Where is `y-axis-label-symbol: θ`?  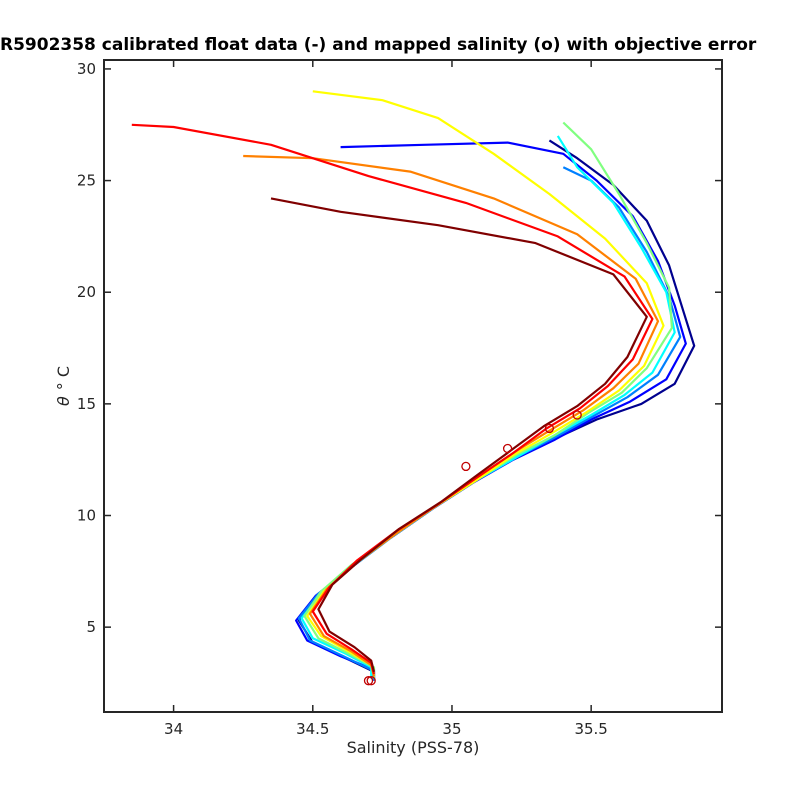 y-axis-label-symbol: θ is located at coordinates (63, 401).